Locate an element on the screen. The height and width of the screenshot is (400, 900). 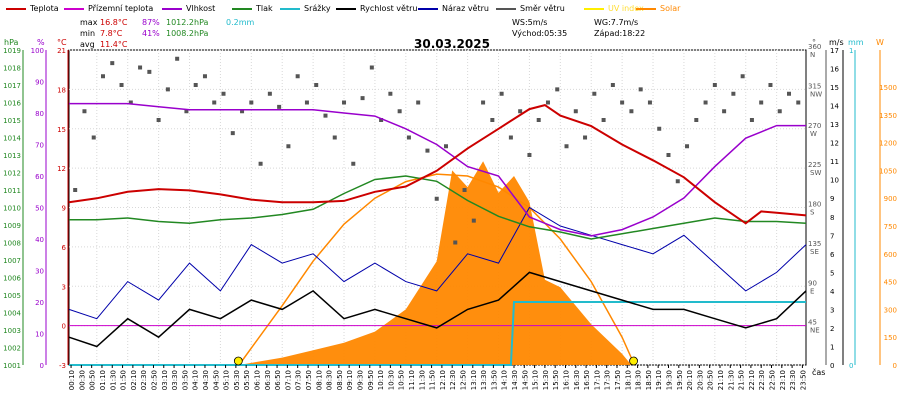
time-tick-label: 13:50 is located at coordinates (494, 380).